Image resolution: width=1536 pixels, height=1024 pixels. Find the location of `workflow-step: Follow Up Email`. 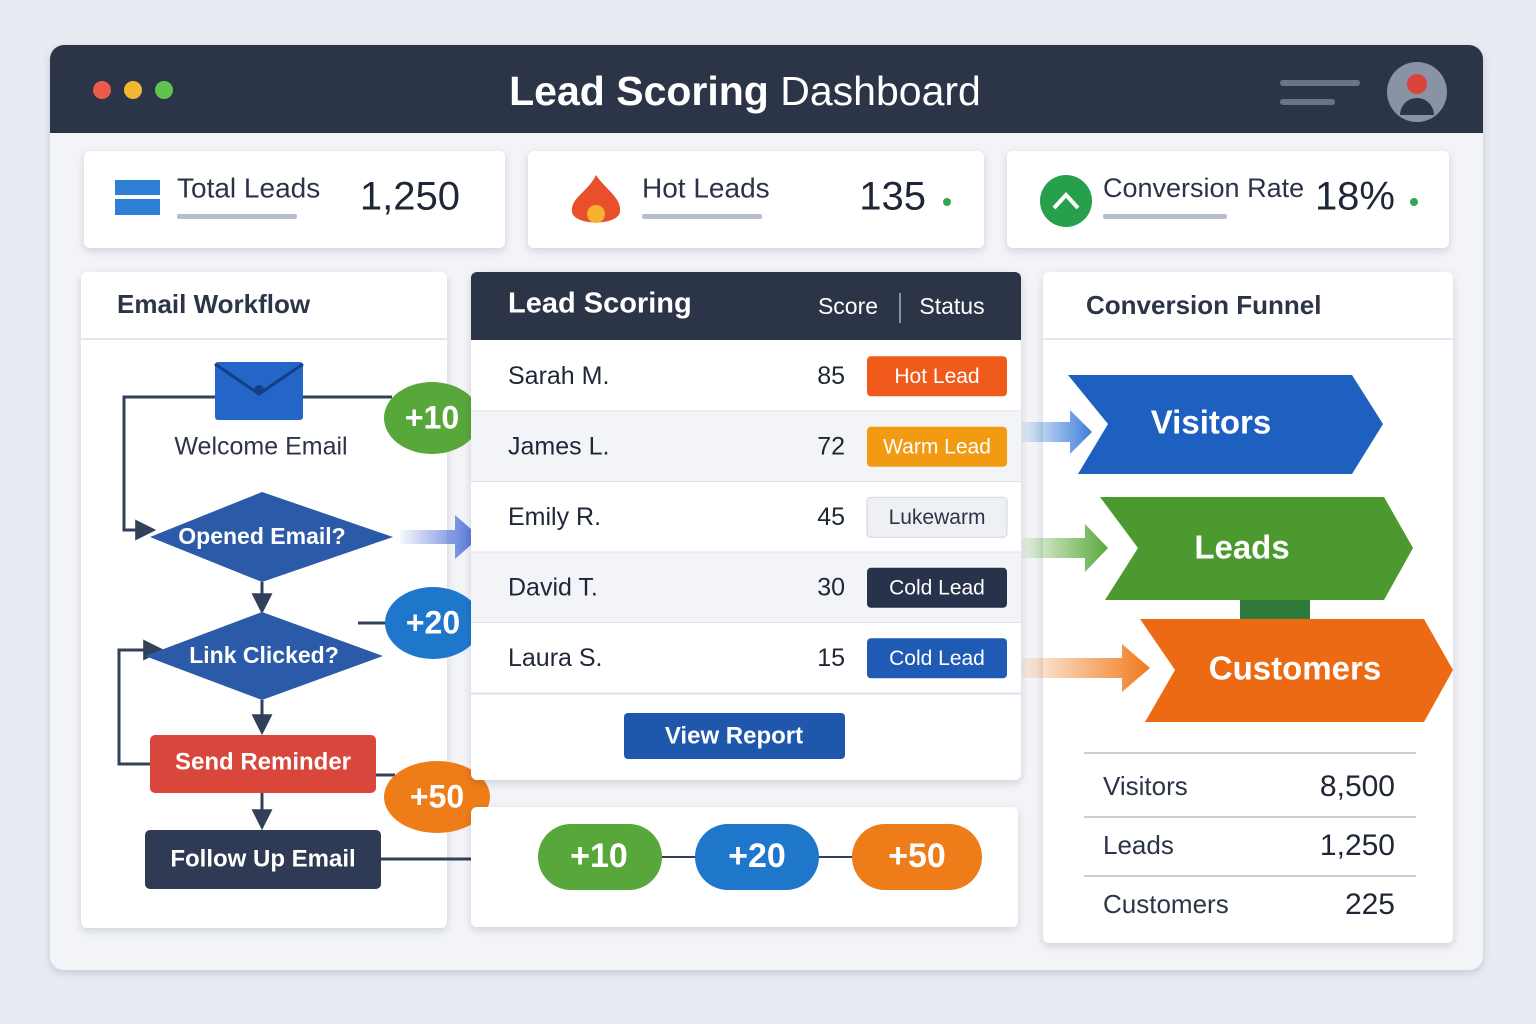

workflow-step: Follow Up Email is located at coordinates (263, 859).